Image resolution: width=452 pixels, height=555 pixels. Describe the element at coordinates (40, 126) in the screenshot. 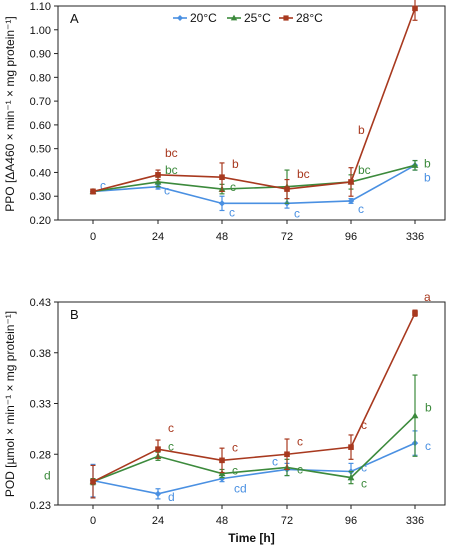

I see `y-tick-label: 0.60` at that location.